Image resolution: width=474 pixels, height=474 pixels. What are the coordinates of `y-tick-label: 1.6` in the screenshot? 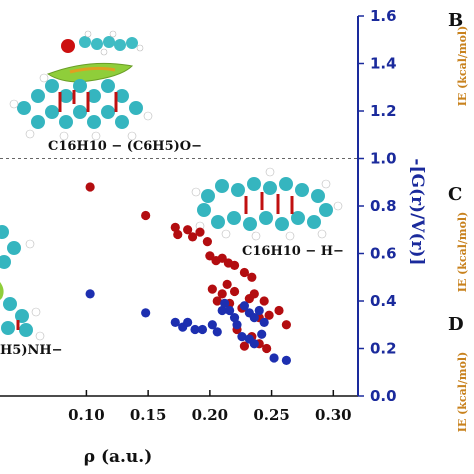 It's located at (383, 16).